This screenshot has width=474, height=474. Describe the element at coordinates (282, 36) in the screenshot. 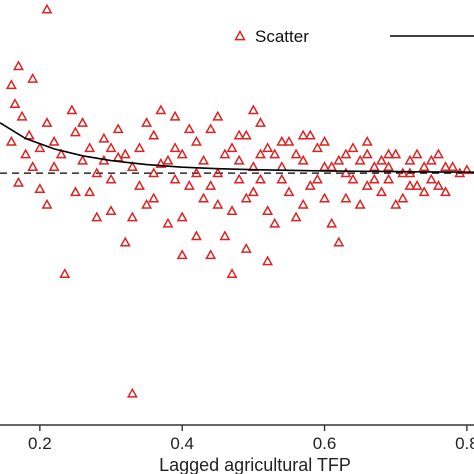

I see `legend-scatter-label: Scatter` at that location.